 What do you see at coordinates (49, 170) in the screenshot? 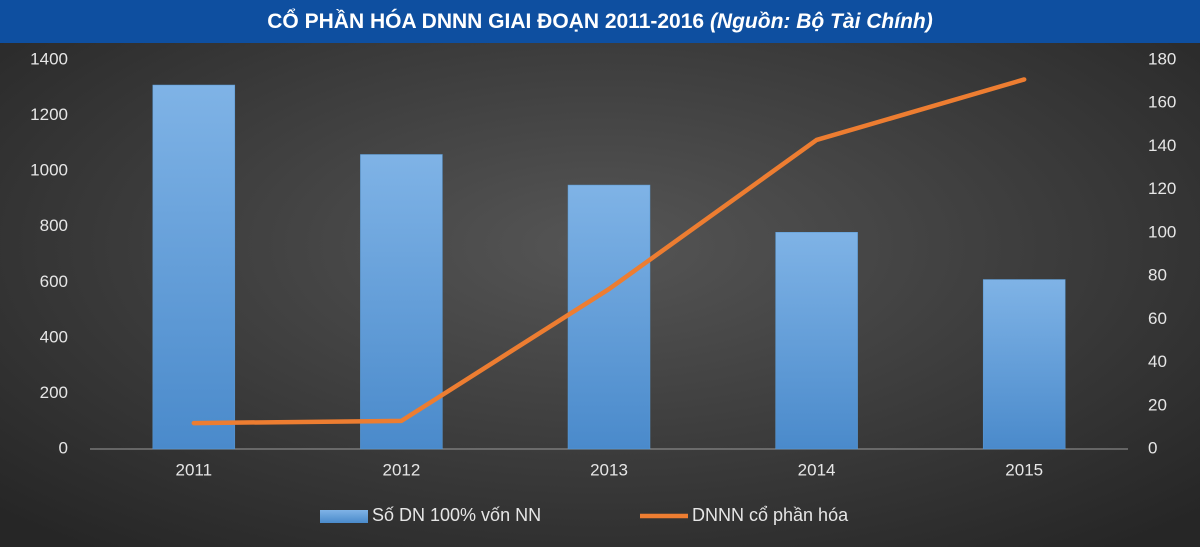
I see `y-tick-label: 1000` at bounding box center [49, 170].